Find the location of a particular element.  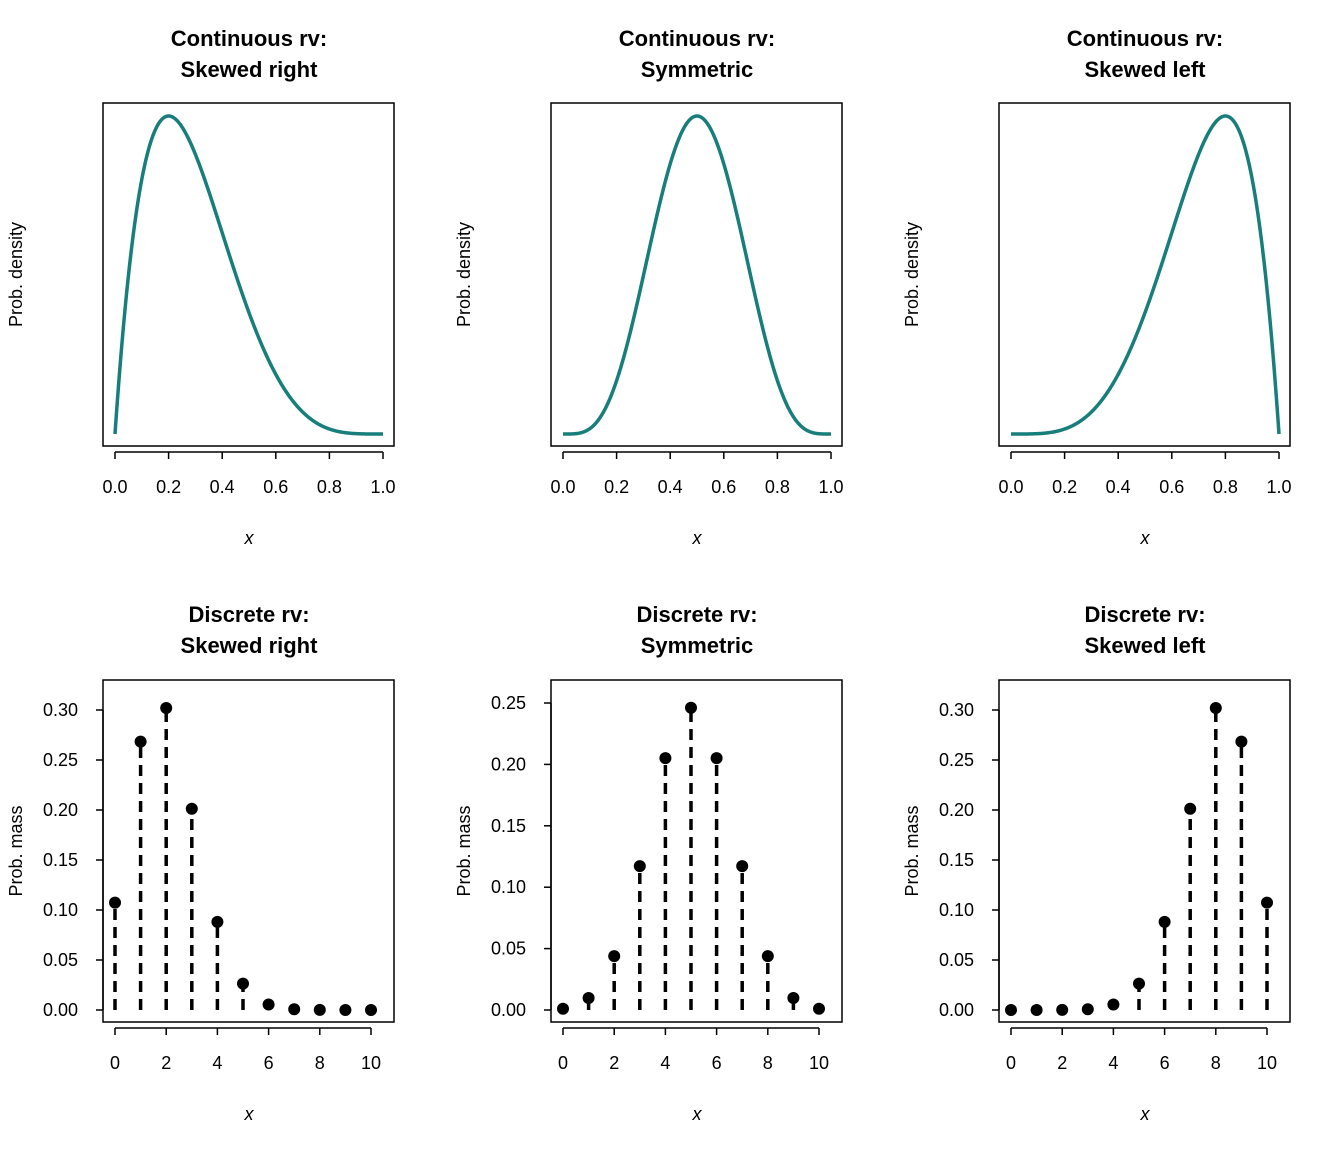

panel-title-line2: Symmetric is located at coordinates (697, 645).